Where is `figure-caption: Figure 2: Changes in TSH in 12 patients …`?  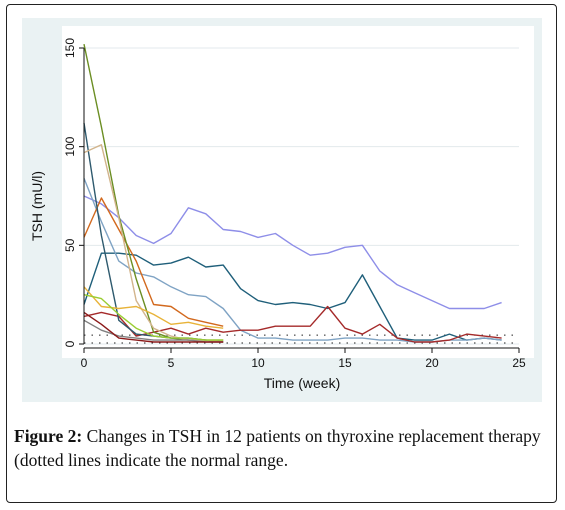 figure-caption: Figure 2: Changes in TSH in 12 patients … is located at coordinates (284, 448).